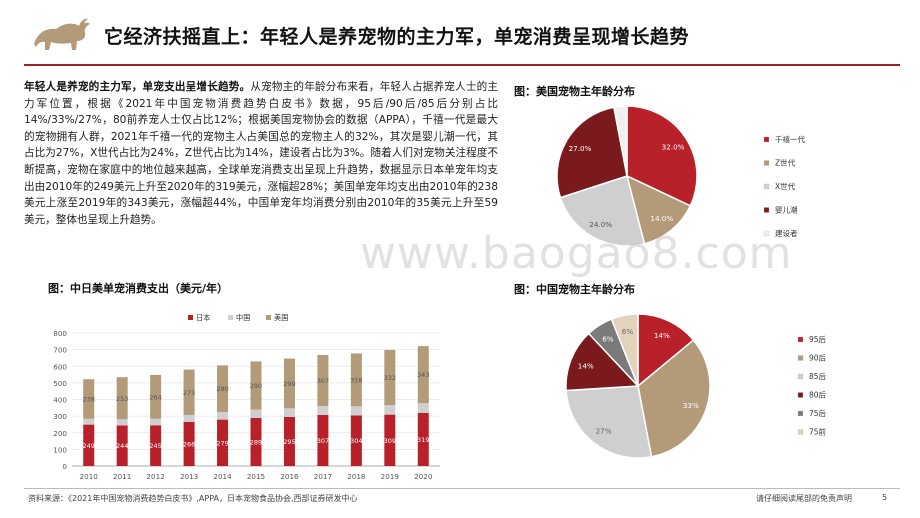 This screenshot has width=920, height=518. I want to click on bar-日本-2017, so click(323, 440).